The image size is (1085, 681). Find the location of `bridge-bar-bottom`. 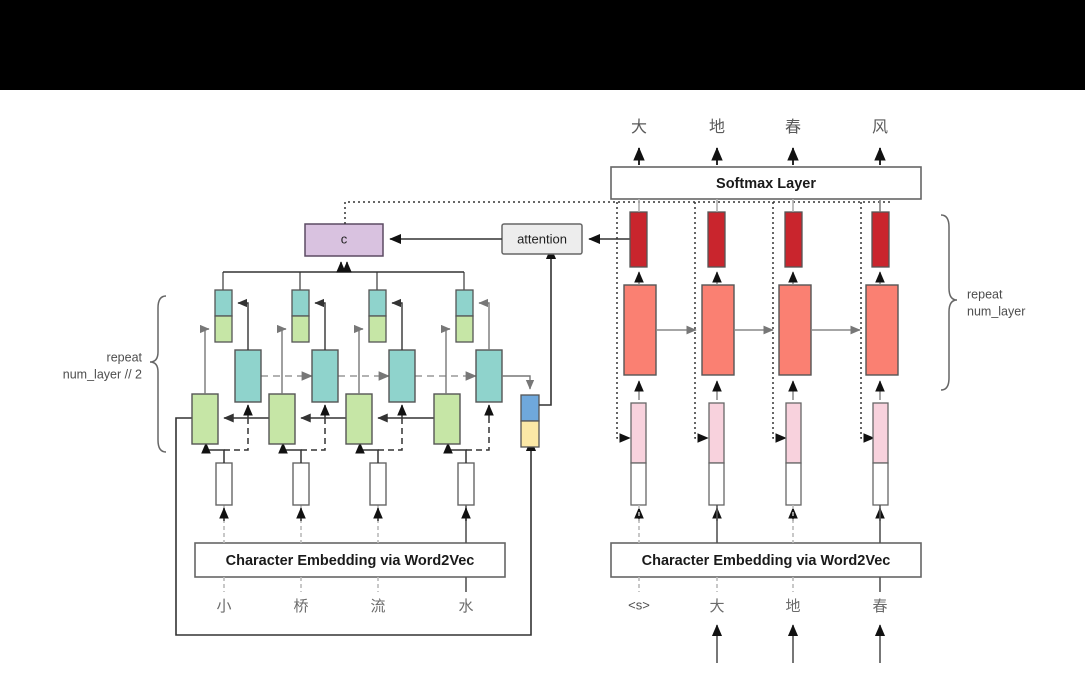

bridge-bar-bottom is located at coordinates (530, 434).